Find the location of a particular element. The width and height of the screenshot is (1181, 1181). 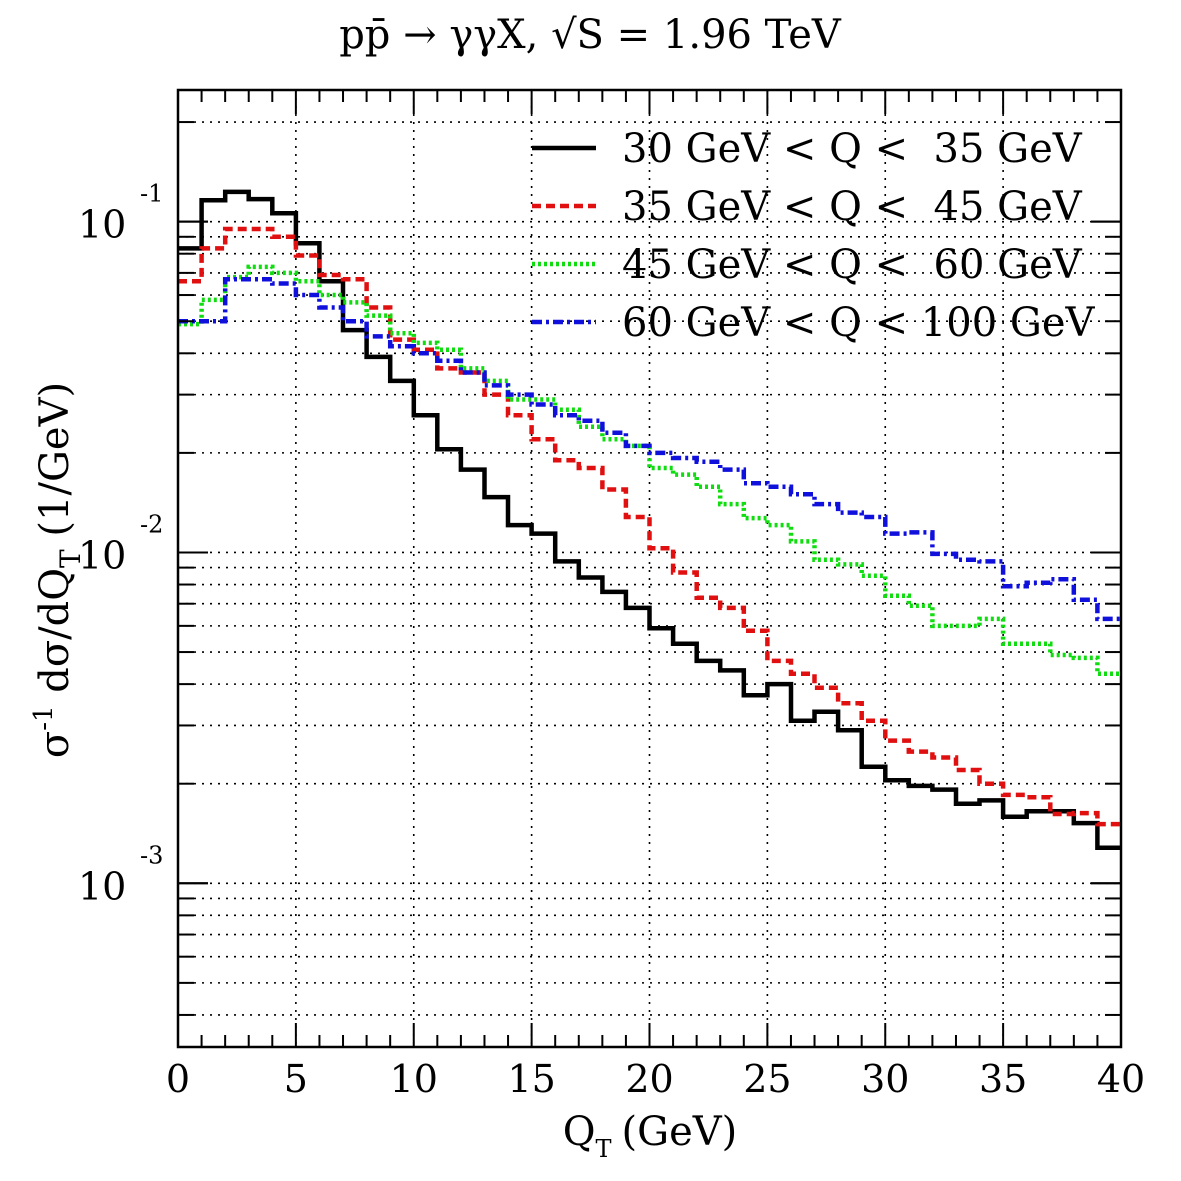

y-axis-title-mid: dσ/dQ is located at coordinates (55, 637).